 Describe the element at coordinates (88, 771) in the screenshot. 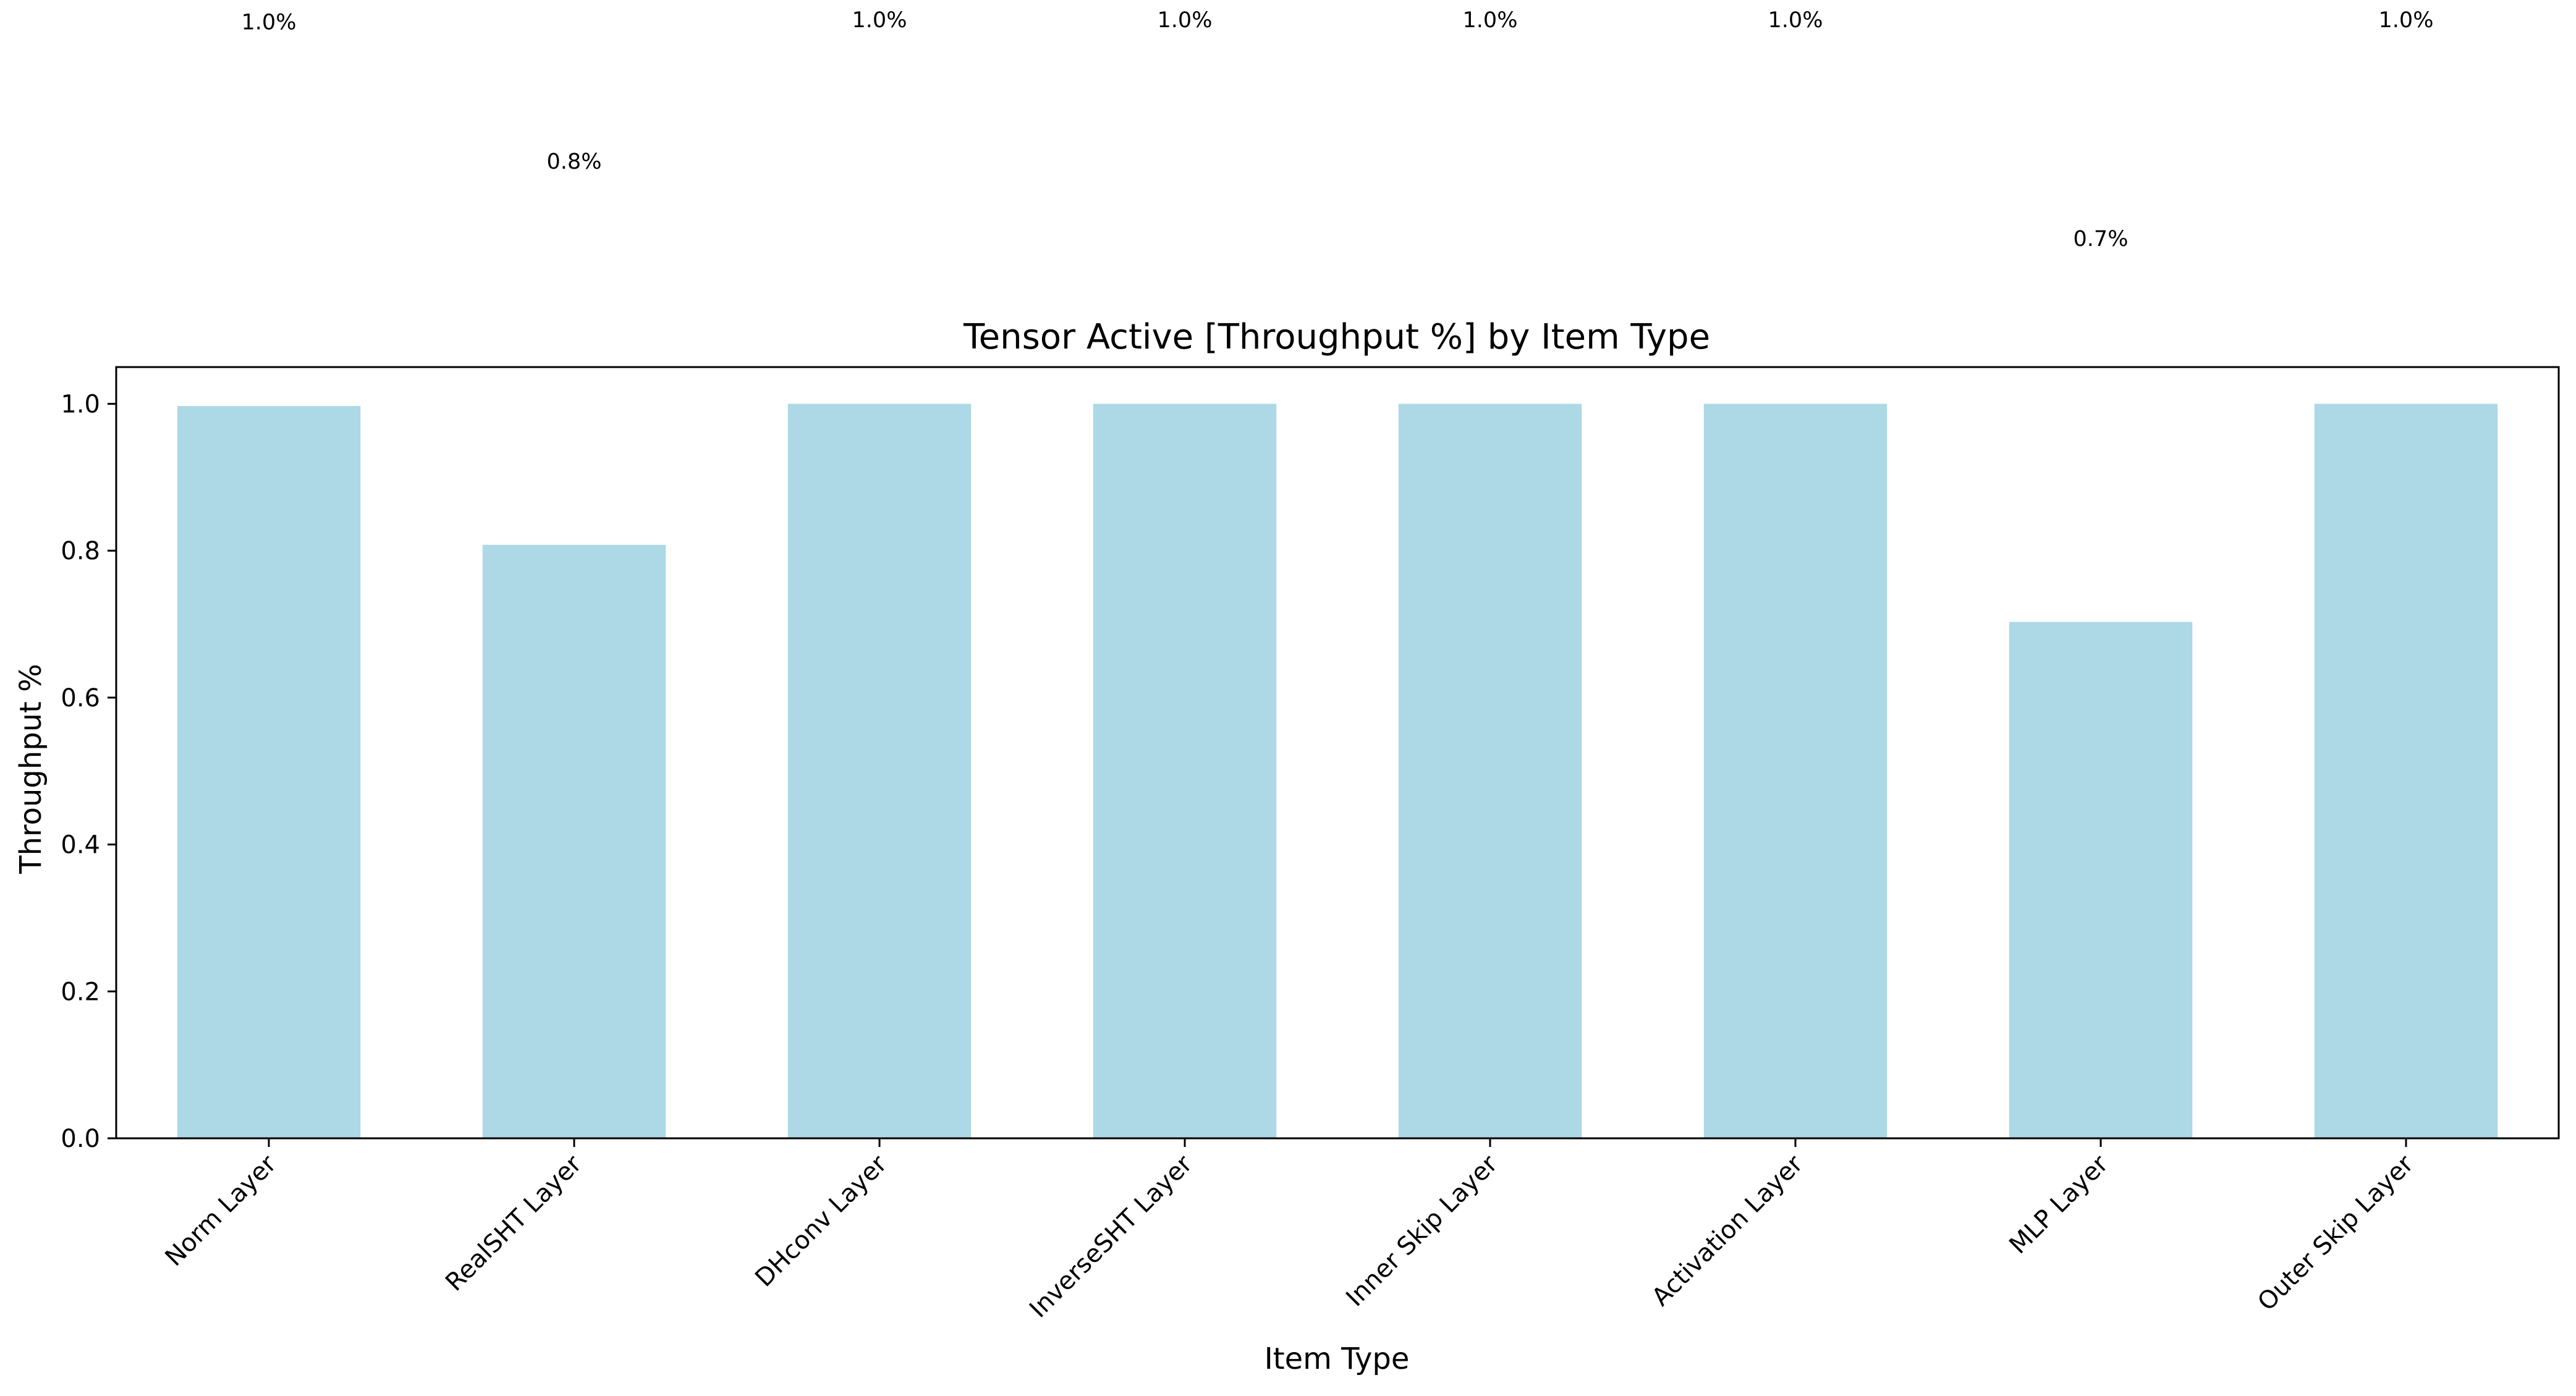

I see `y-axis: 0.0 0.2 0.4 0.6 0.8 1.0` at that location.